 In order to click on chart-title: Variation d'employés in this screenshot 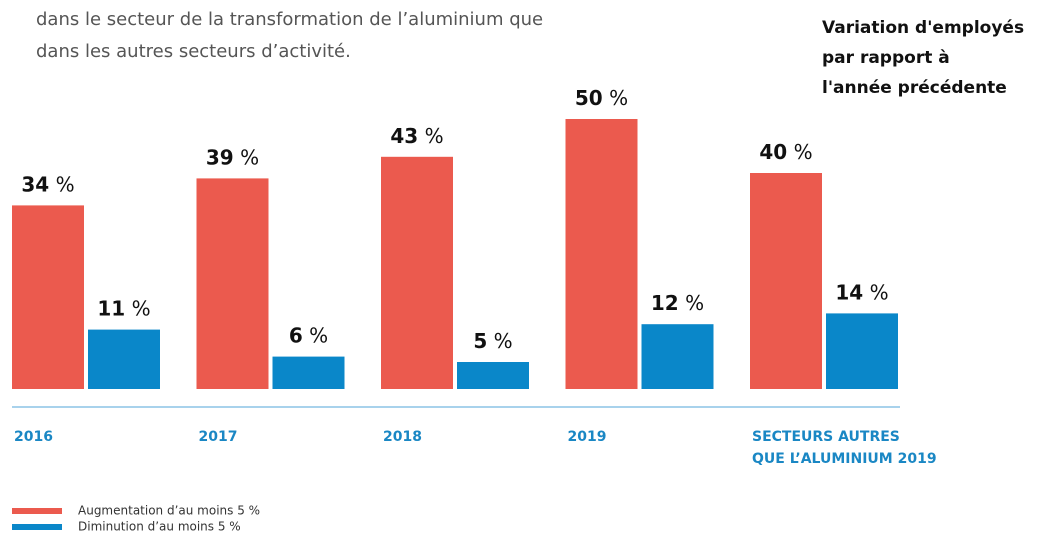, I will do `click(923, 28)`.